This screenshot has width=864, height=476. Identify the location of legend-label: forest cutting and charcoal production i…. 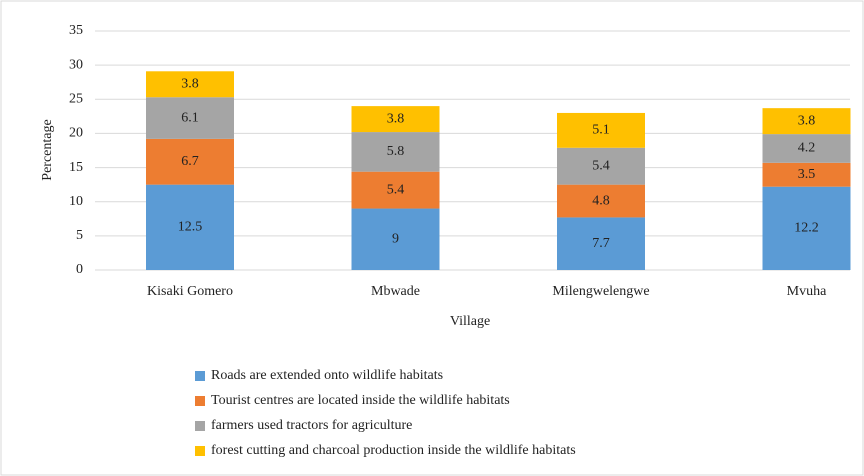
(393, 450).